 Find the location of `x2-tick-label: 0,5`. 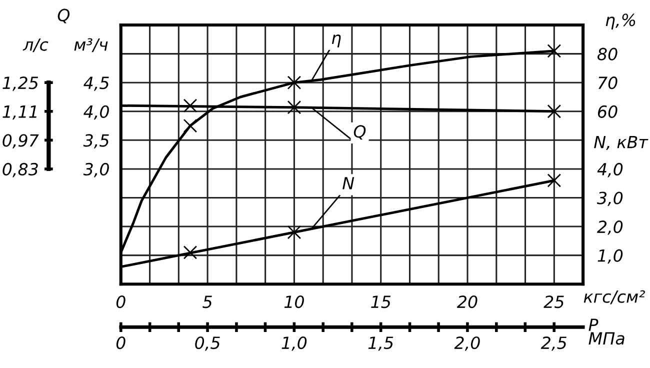

x2-tick-label: 0,5 is located at coordinates (207, 343).